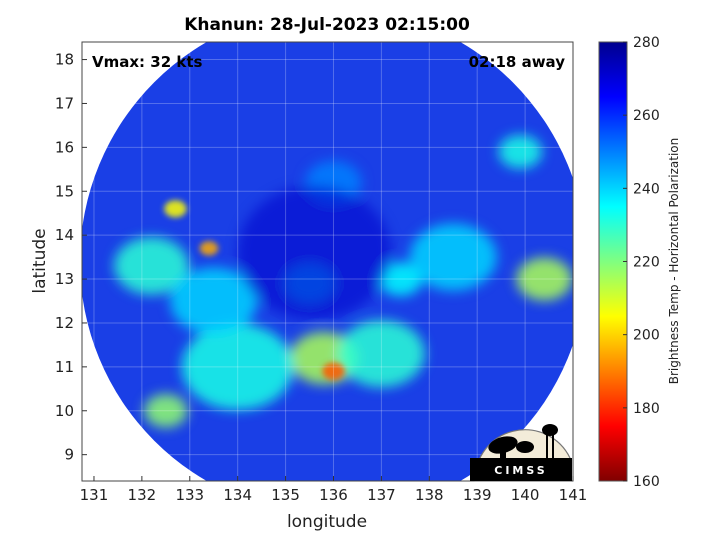 The image size is (720, 540). What do you see at coordinates (40, 260) in the screenshot?
I see `y-axis-label: latitude` at bounding box center [40, 260].